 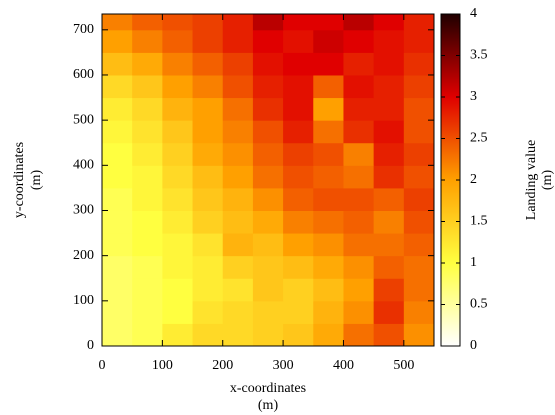 I want to click on colorbar-label: Landing value, so click(x=531, y=180).